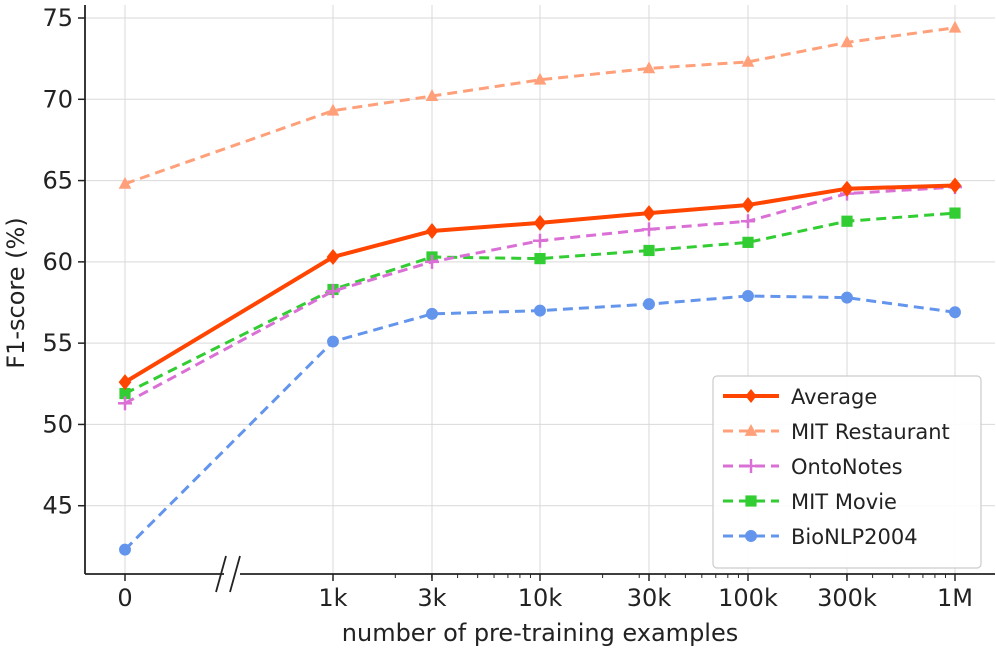  What do you see at coordinates (847, 467) in the screenshot?
I see `legend-label: OntoNotes` at bounding box center [847, 467].